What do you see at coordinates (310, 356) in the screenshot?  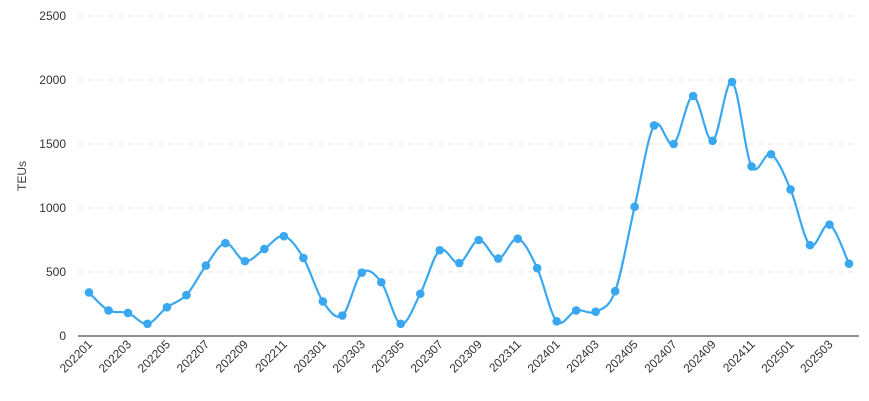 I see `x-tick-label: 202301` at bounding box center [310, 356].